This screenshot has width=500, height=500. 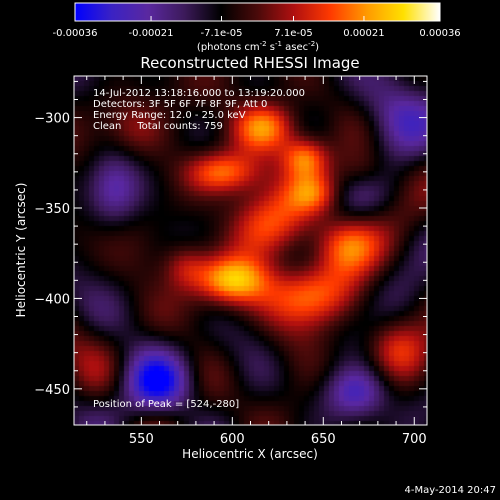 I want to click on y-axis-label: Heliocentric Y (arcsec), so click(x=21, y=250).